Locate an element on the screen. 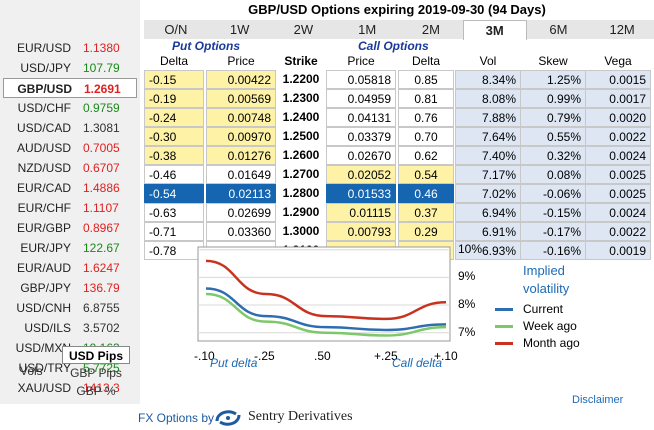 Image resolution: width=654 pixels, height=430 pixels. vol-cell: 8.34% is located at coordinates (488, 79).